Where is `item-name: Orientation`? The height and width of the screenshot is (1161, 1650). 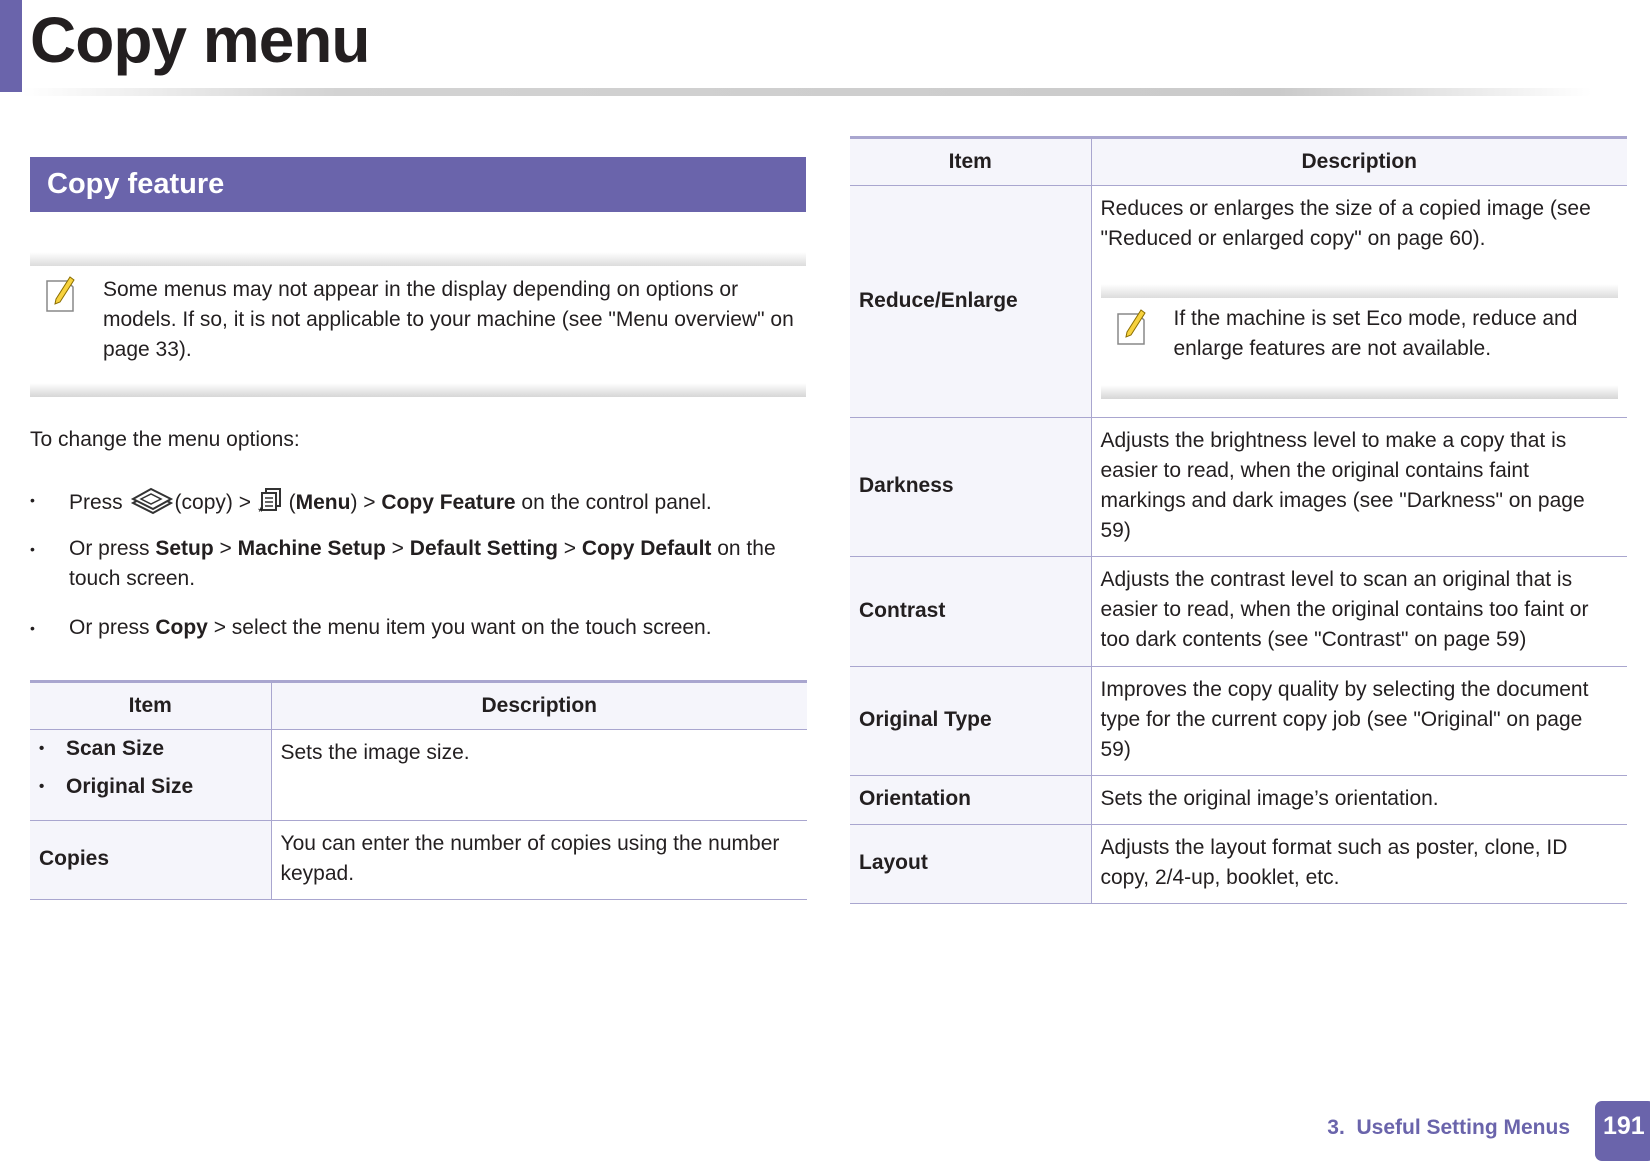
item-name: Orientation is located at coordinates (970, 800).